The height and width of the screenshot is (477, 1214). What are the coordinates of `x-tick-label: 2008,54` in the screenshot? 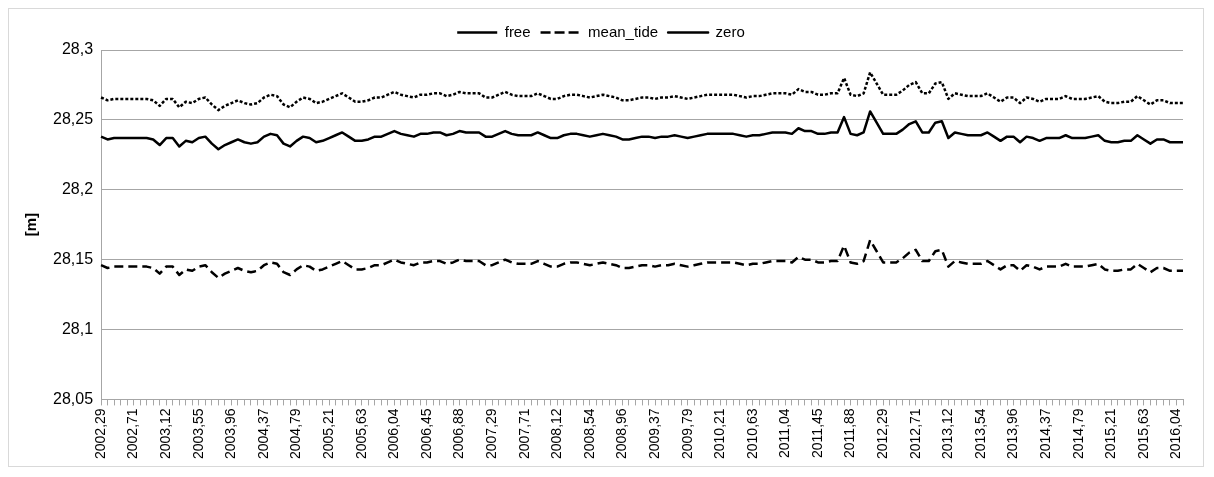 It's located at (588, 433).